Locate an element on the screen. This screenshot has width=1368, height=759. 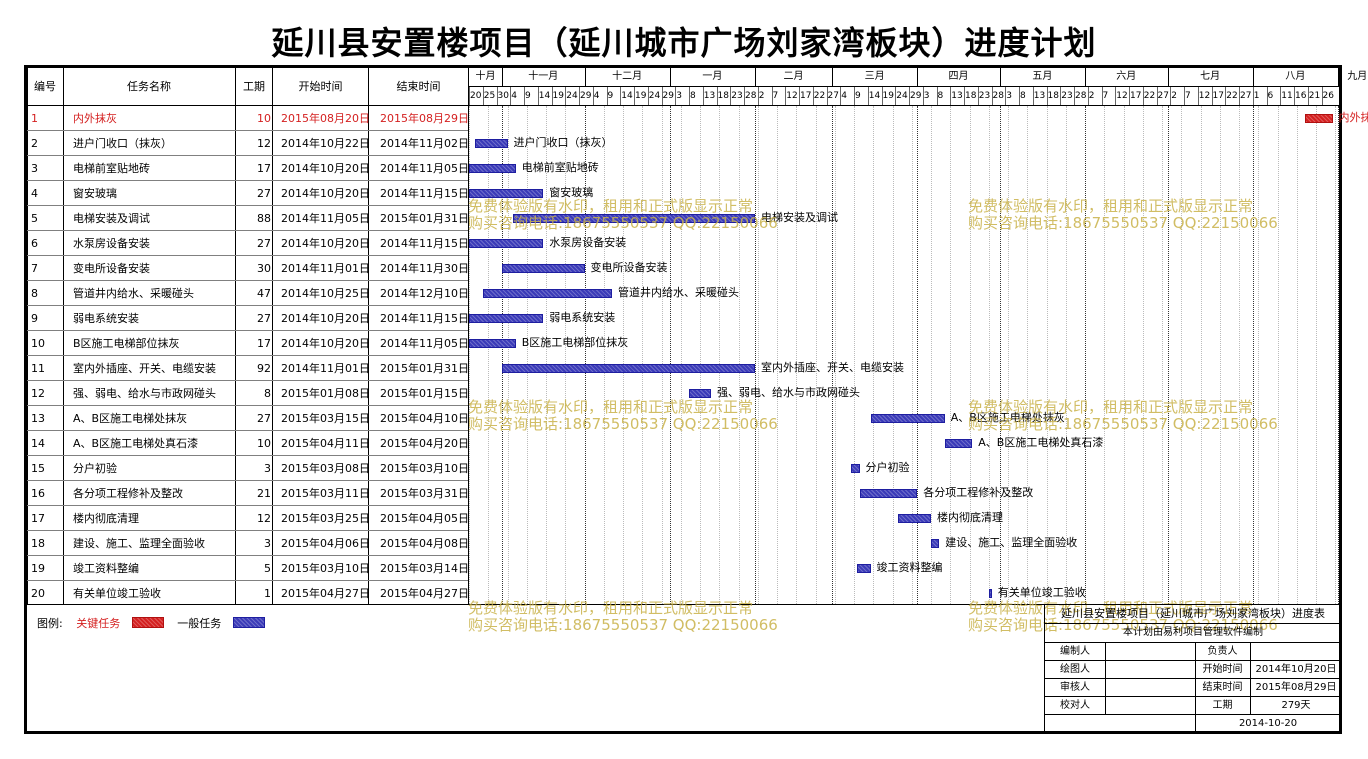
task-end: 2014年11月05日 is located at coordinates (424, 343).